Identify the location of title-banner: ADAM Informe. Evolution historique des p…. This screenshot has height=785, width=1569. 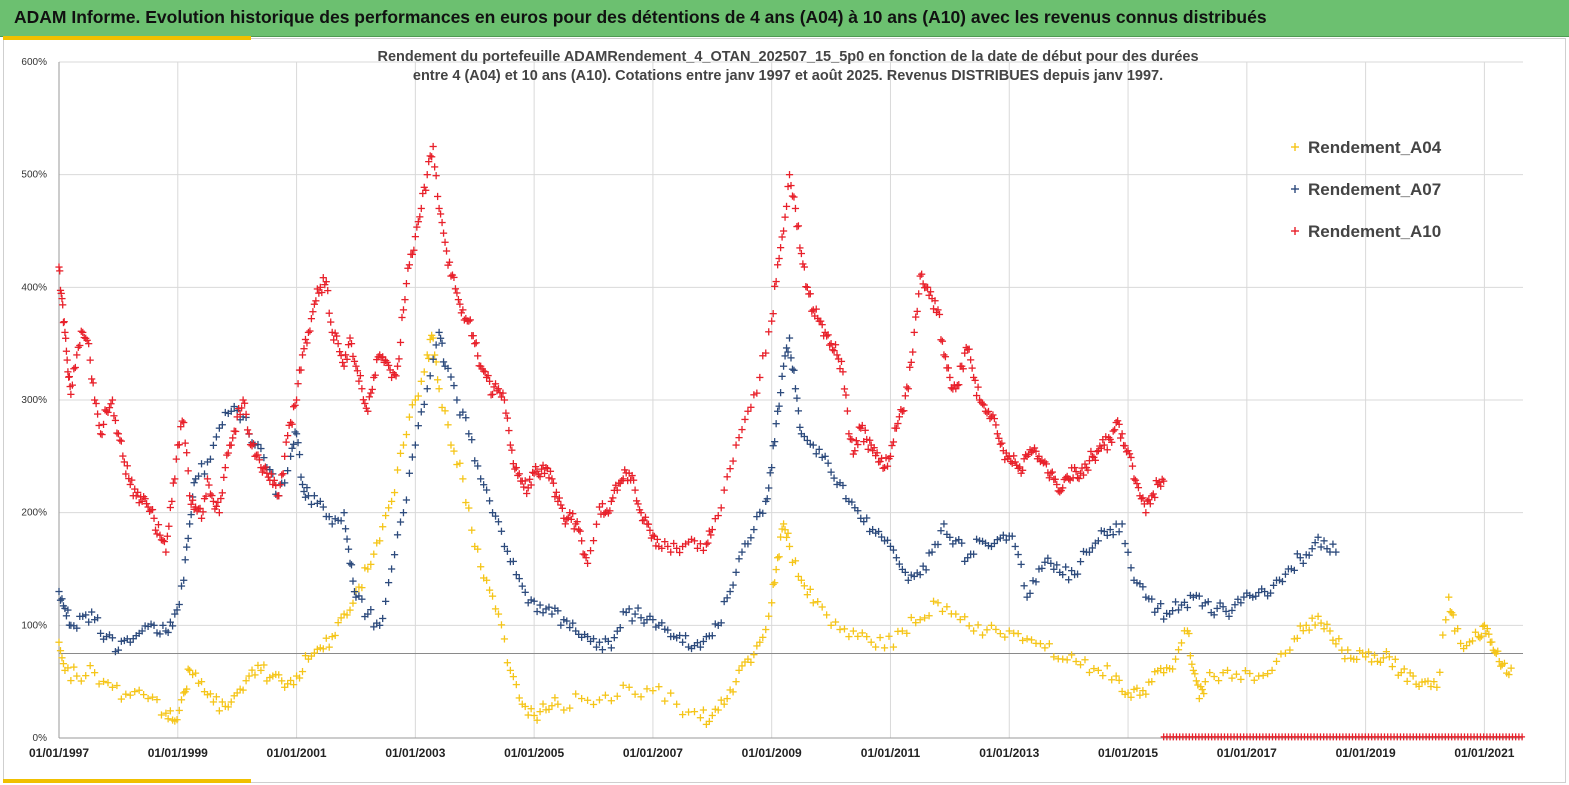
(784, 18).